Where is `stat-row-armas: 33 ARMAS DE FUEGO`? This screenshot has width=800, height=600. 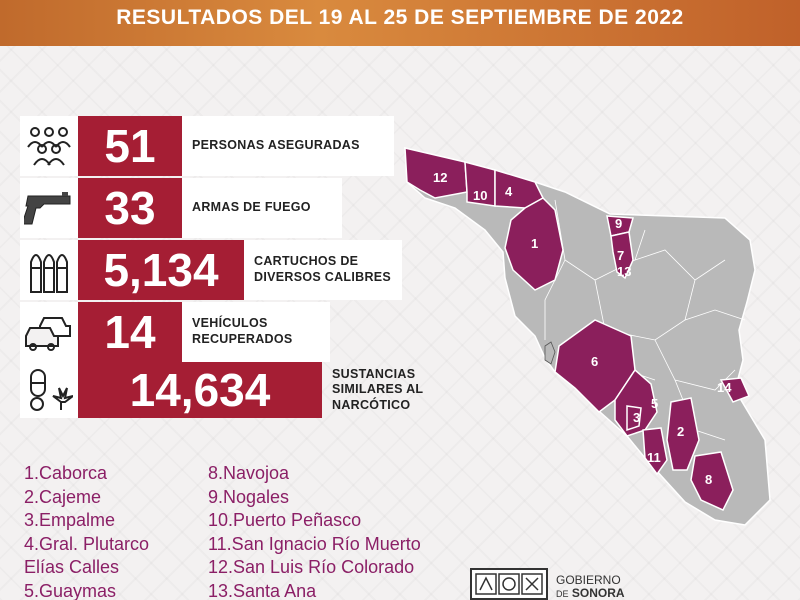
stat-row-armas: 33 ARMAS DE FUEGO is located at coordinates (181, 208).